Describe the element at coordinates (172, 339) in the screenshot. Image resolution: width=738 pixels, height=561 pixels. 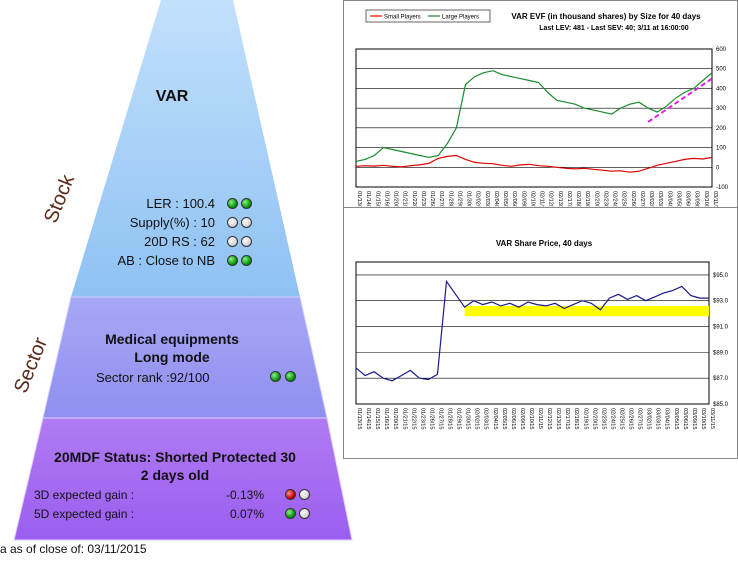
I see `sector-name: Medical equipments` at that location.